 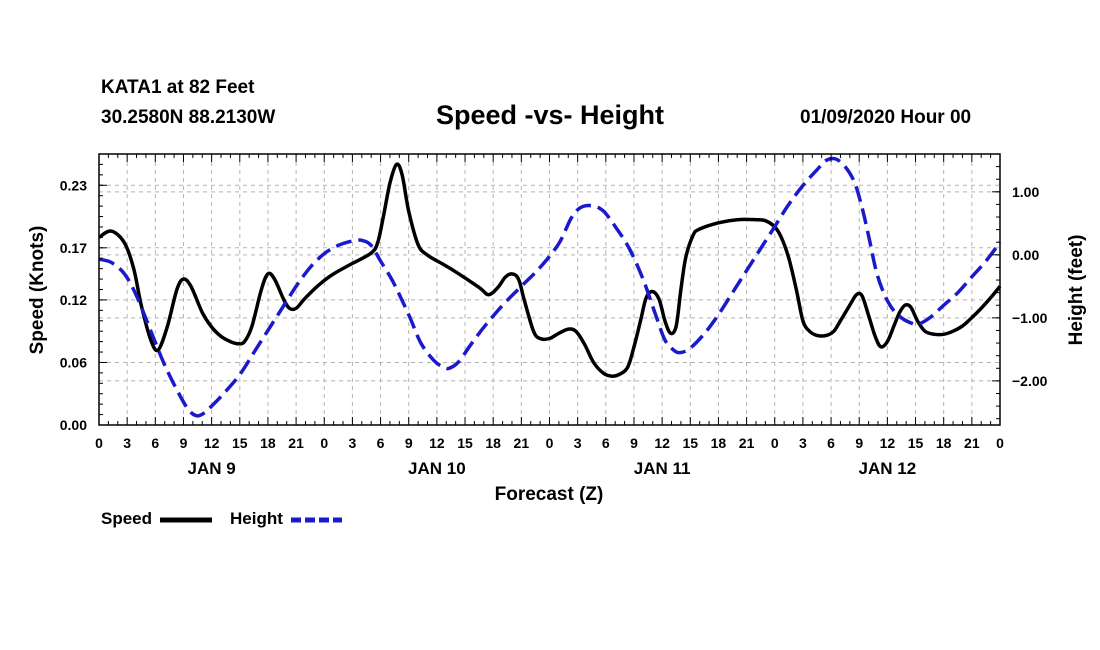 I want to click on forecast-date-label: 01/09/2020 Hour 00, so click(x=886, y=117).